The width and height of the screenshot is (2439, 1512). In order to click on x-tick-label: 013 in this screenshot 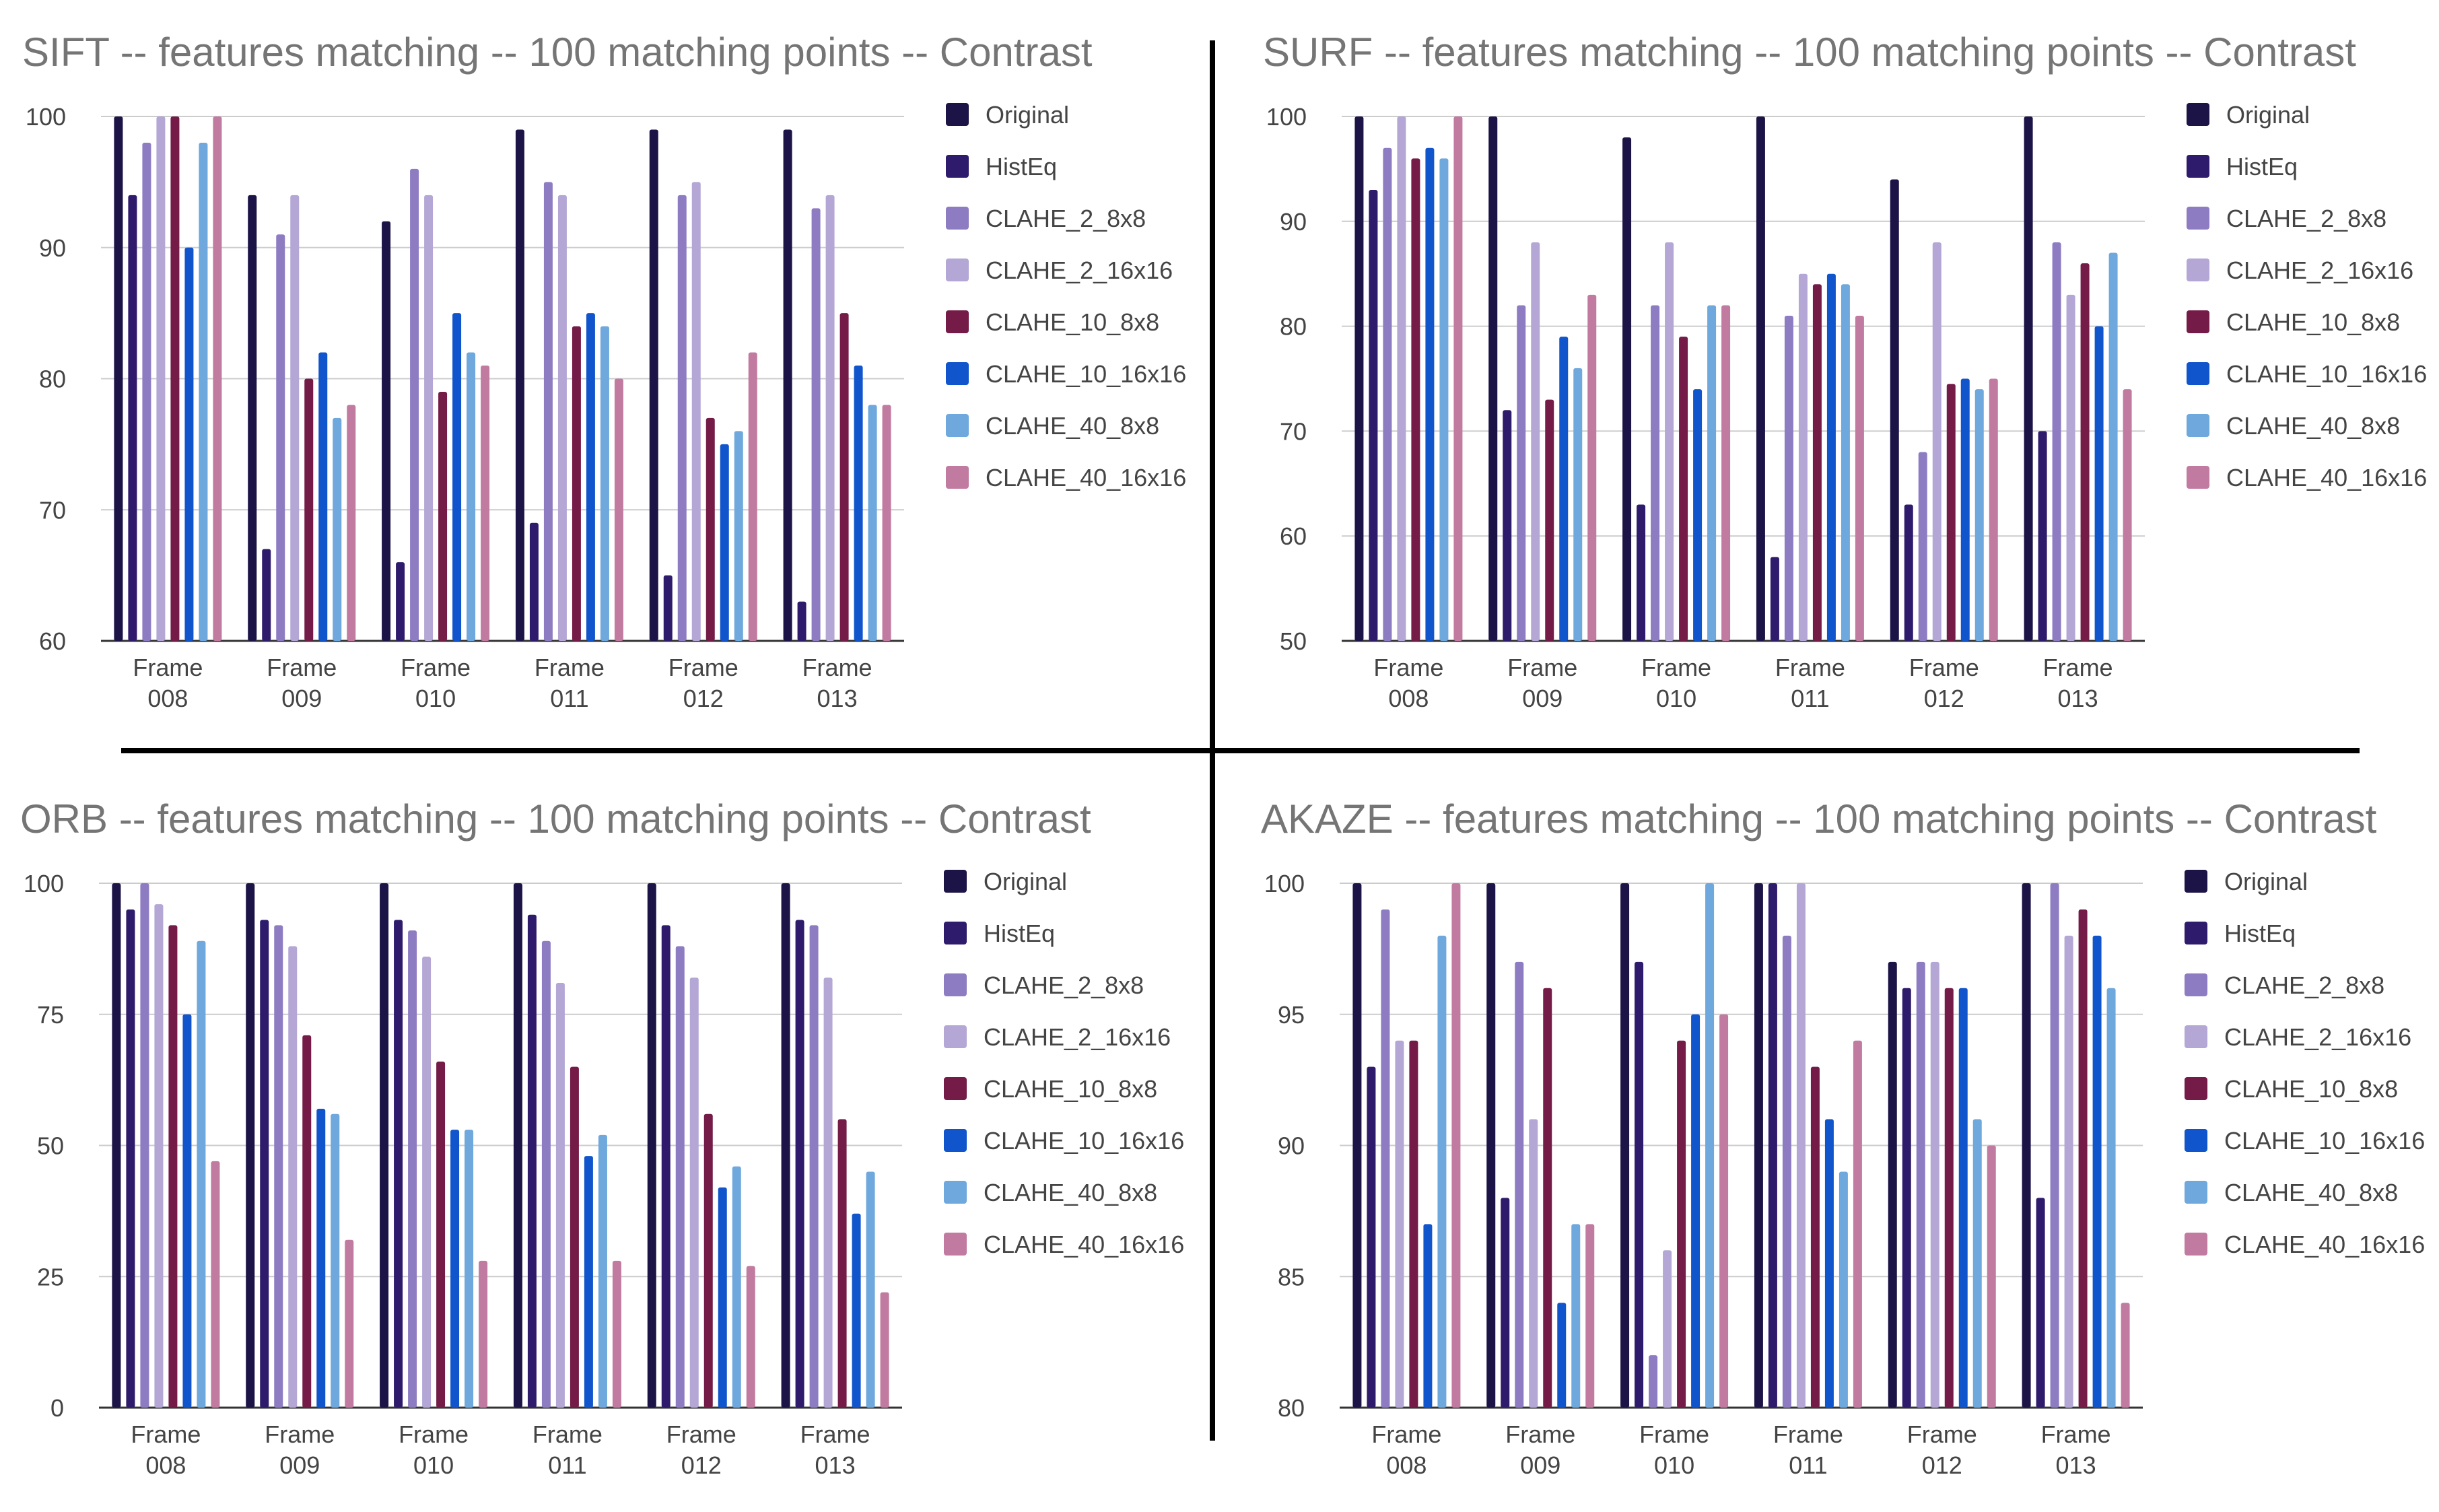, I will do `click(835, 1465)`.